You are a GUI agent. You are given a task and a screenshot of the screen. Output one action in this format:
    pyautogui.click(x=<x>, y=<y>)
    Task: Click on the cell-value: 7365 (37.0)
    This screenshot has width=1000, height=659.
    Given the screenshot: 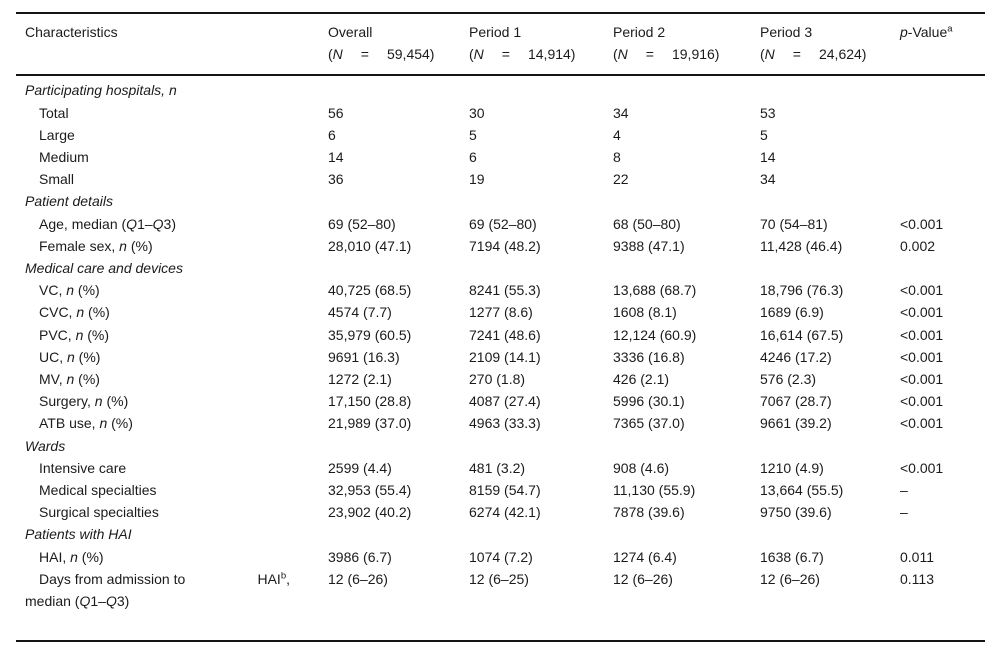 What is the action you would take?
    pyautogui.click(x=649, y=423)
    